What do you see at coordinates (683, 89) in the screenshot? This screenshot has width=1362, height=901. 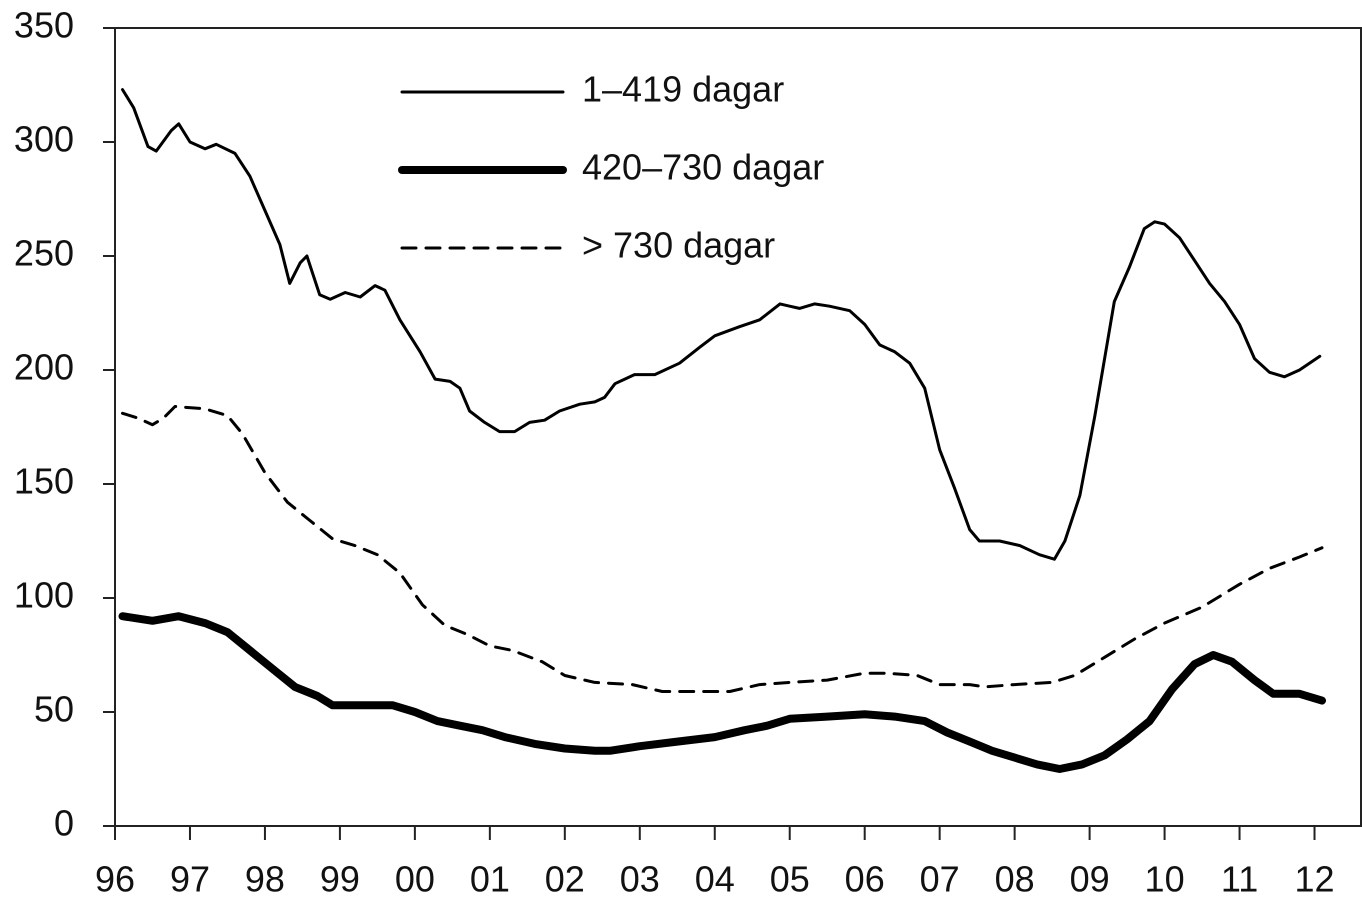 I see `legend-label: 1–419 dagar` at bounding box center [683, 89].